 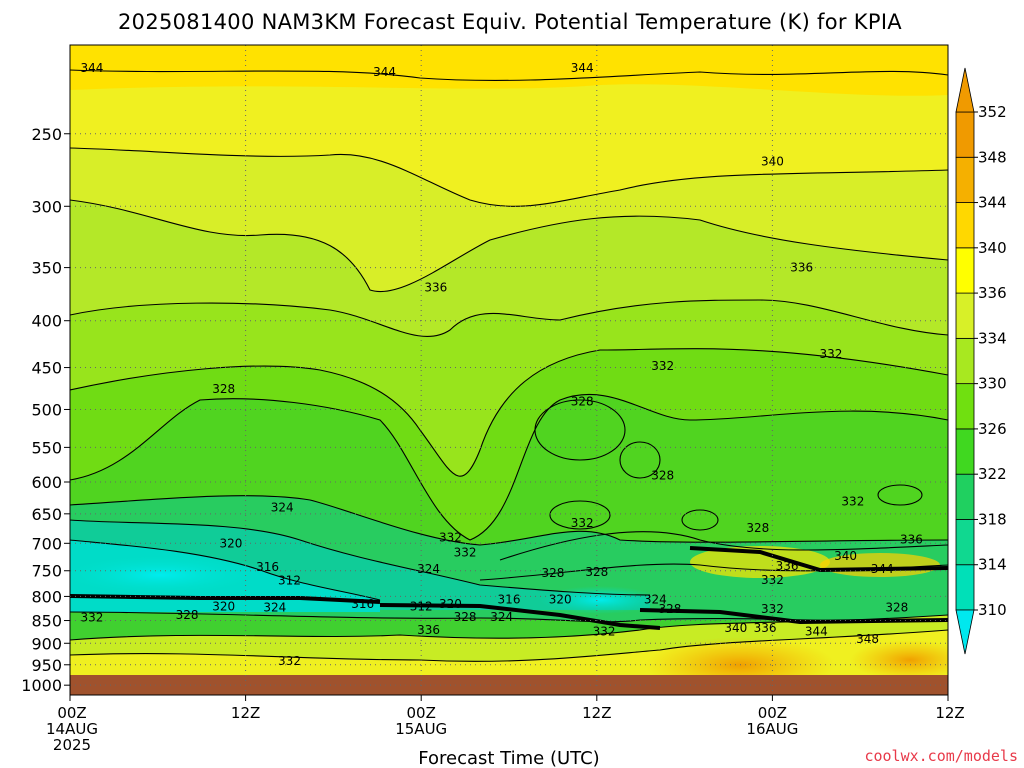 I want to click on ground, so click(x=509, y=685).